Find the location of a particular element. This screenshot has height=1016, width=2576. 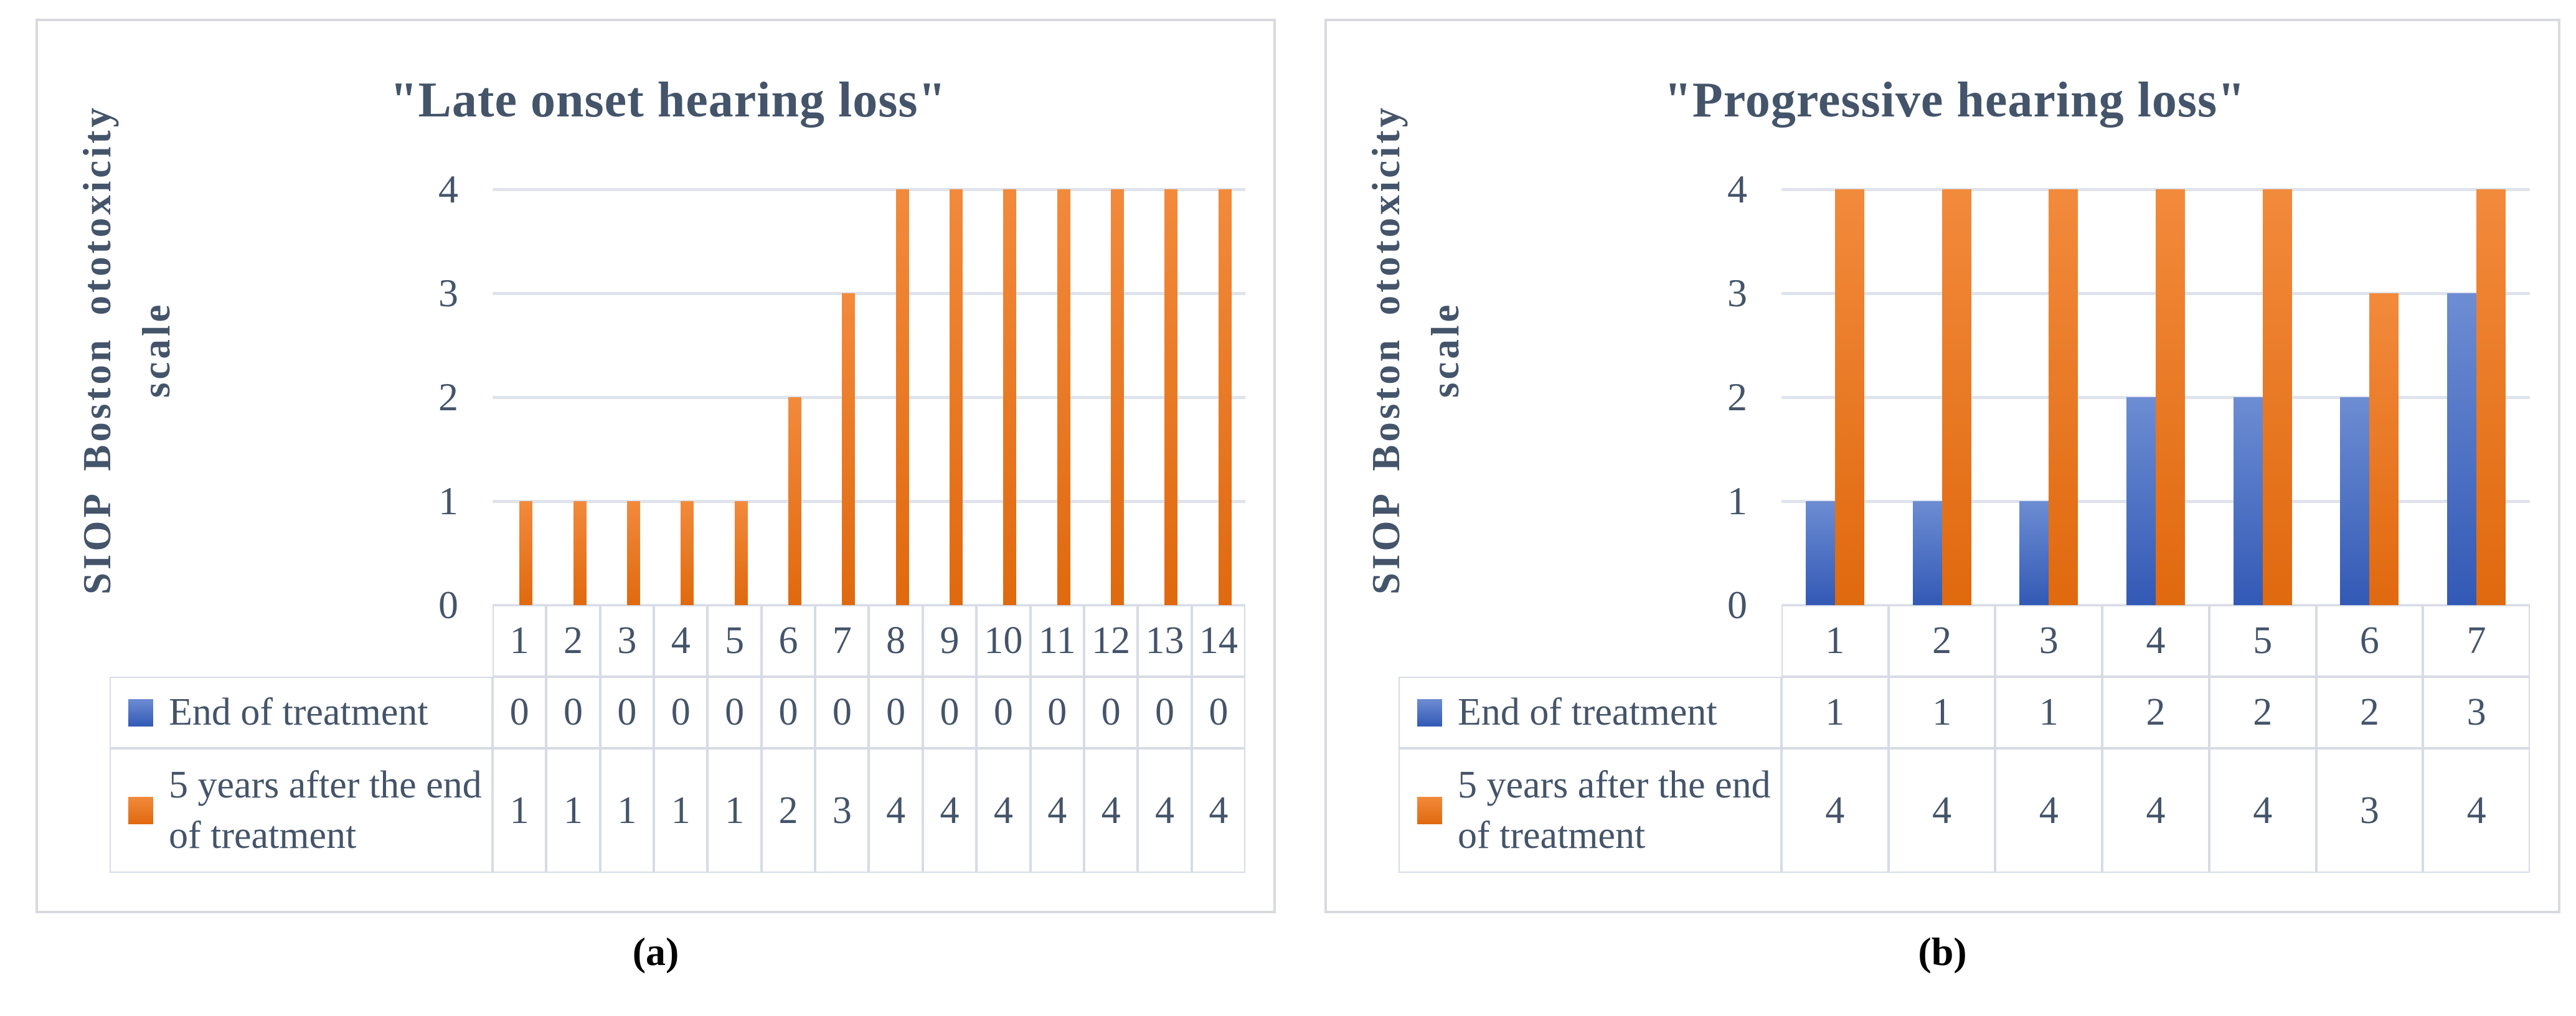

category-cell: 5 is located at coordinates (2262, 641).